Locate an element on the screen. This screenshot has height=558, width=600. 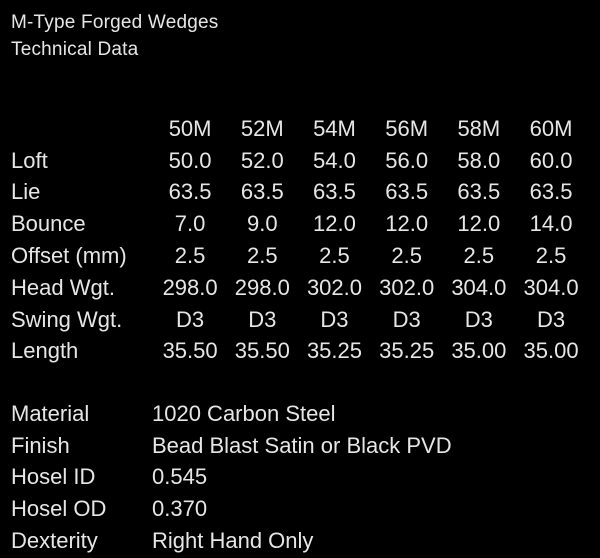
spec-row: Lie 63.5 63.5 63.5 63.5 63.5 63.5 is located at coordinates (298, 193).